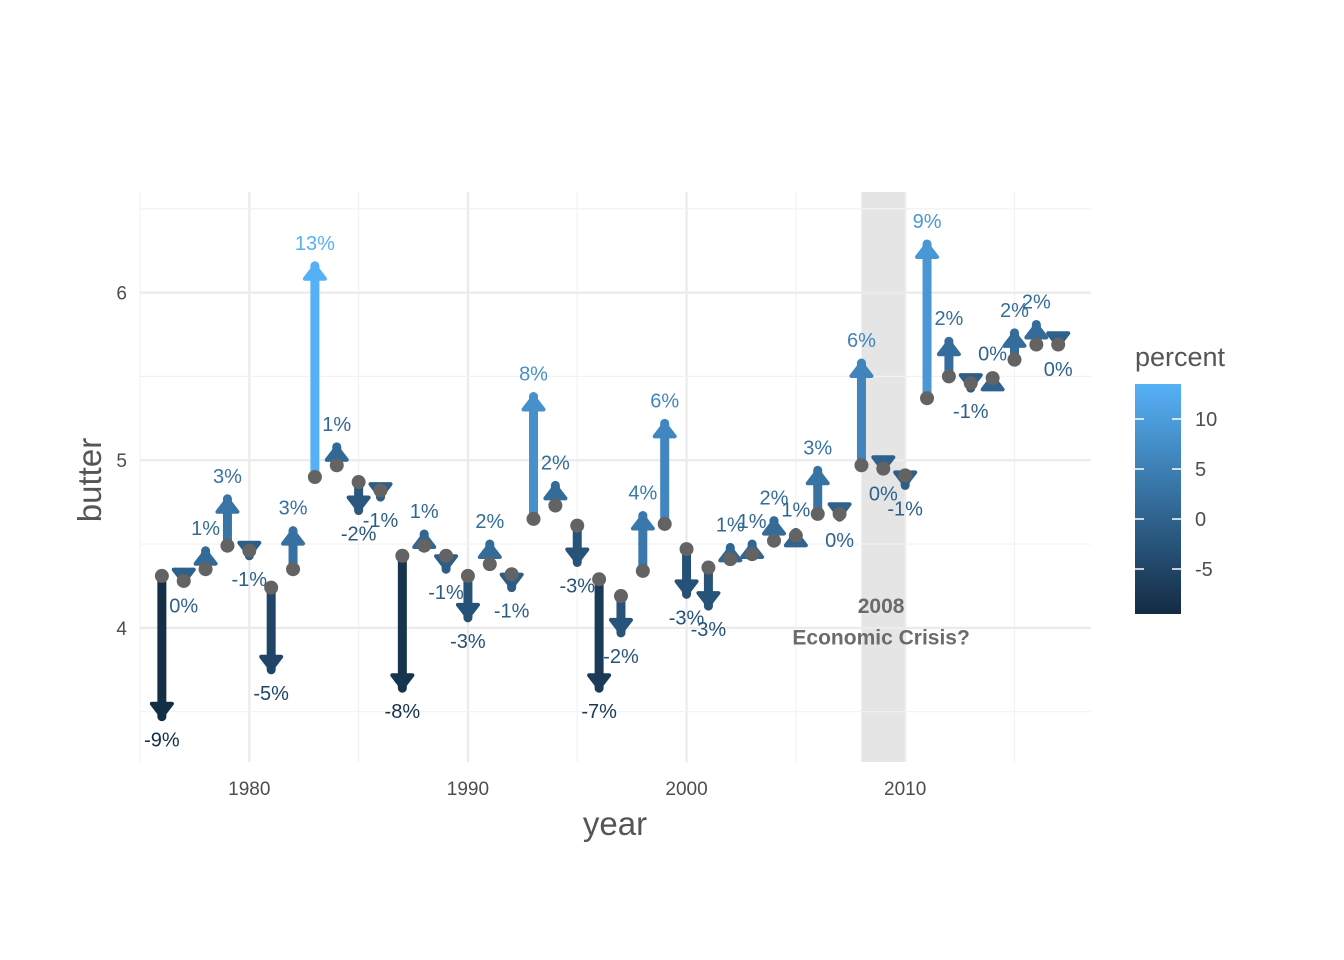 This screenshot has height=960, width=1344. What do you see at coordinates (880, 638) in the screenshot?
I see `crisis-annotation: Economic Crisis?` at bounding box center [880, 638].